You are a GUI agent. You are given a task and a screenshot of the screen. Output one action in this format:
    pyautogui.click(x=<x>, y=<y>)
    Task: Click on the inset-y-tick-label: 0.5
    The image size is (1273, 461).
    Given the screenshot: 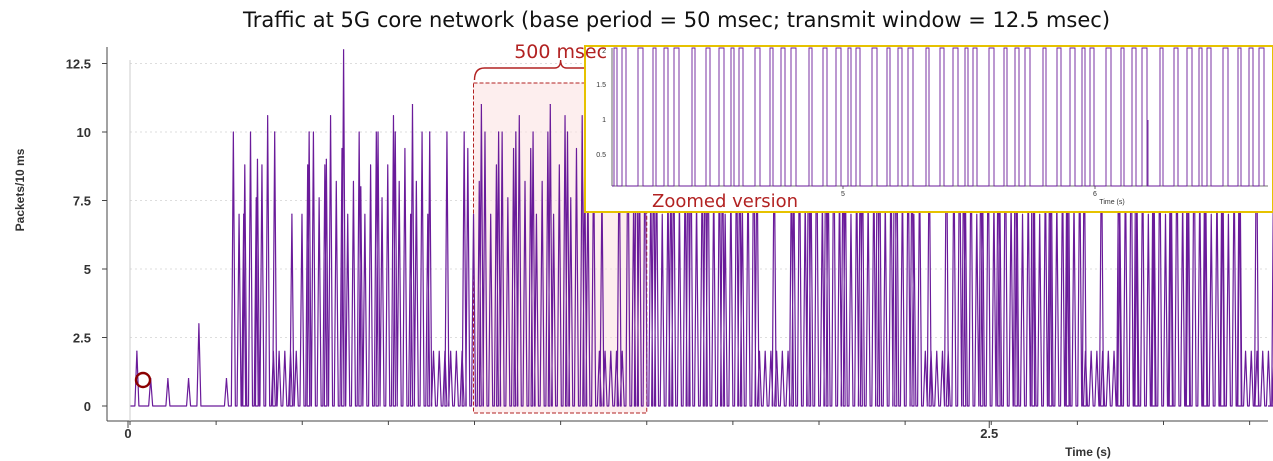 What is the action you would take?
    pyautogui.click(x=601, y=155)
    